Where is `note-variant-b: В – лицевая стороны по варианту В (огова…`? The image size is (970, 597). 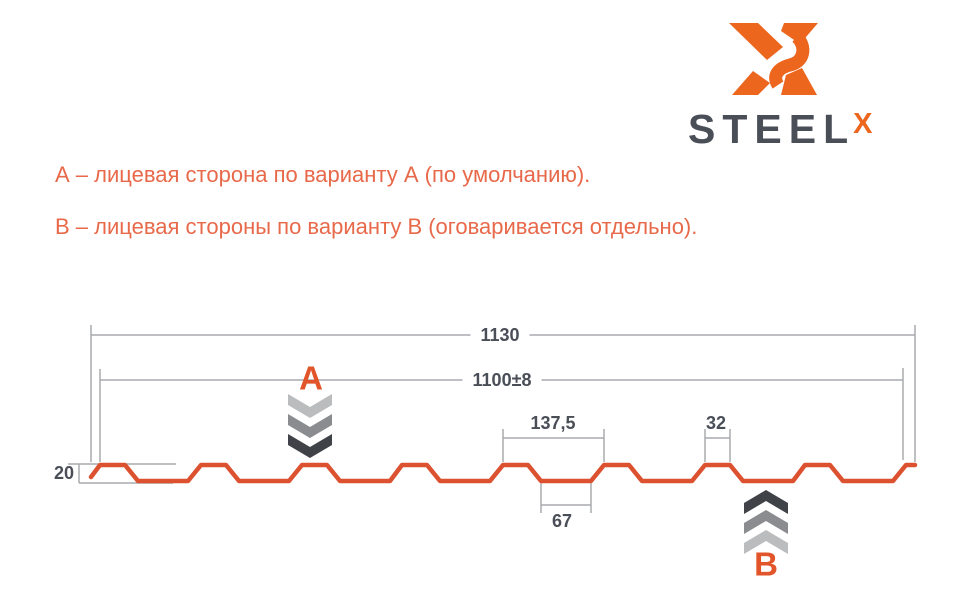 note-variant-b: В – лицевая стороны по варианту В (огова… is located at coordinates (376, 226).